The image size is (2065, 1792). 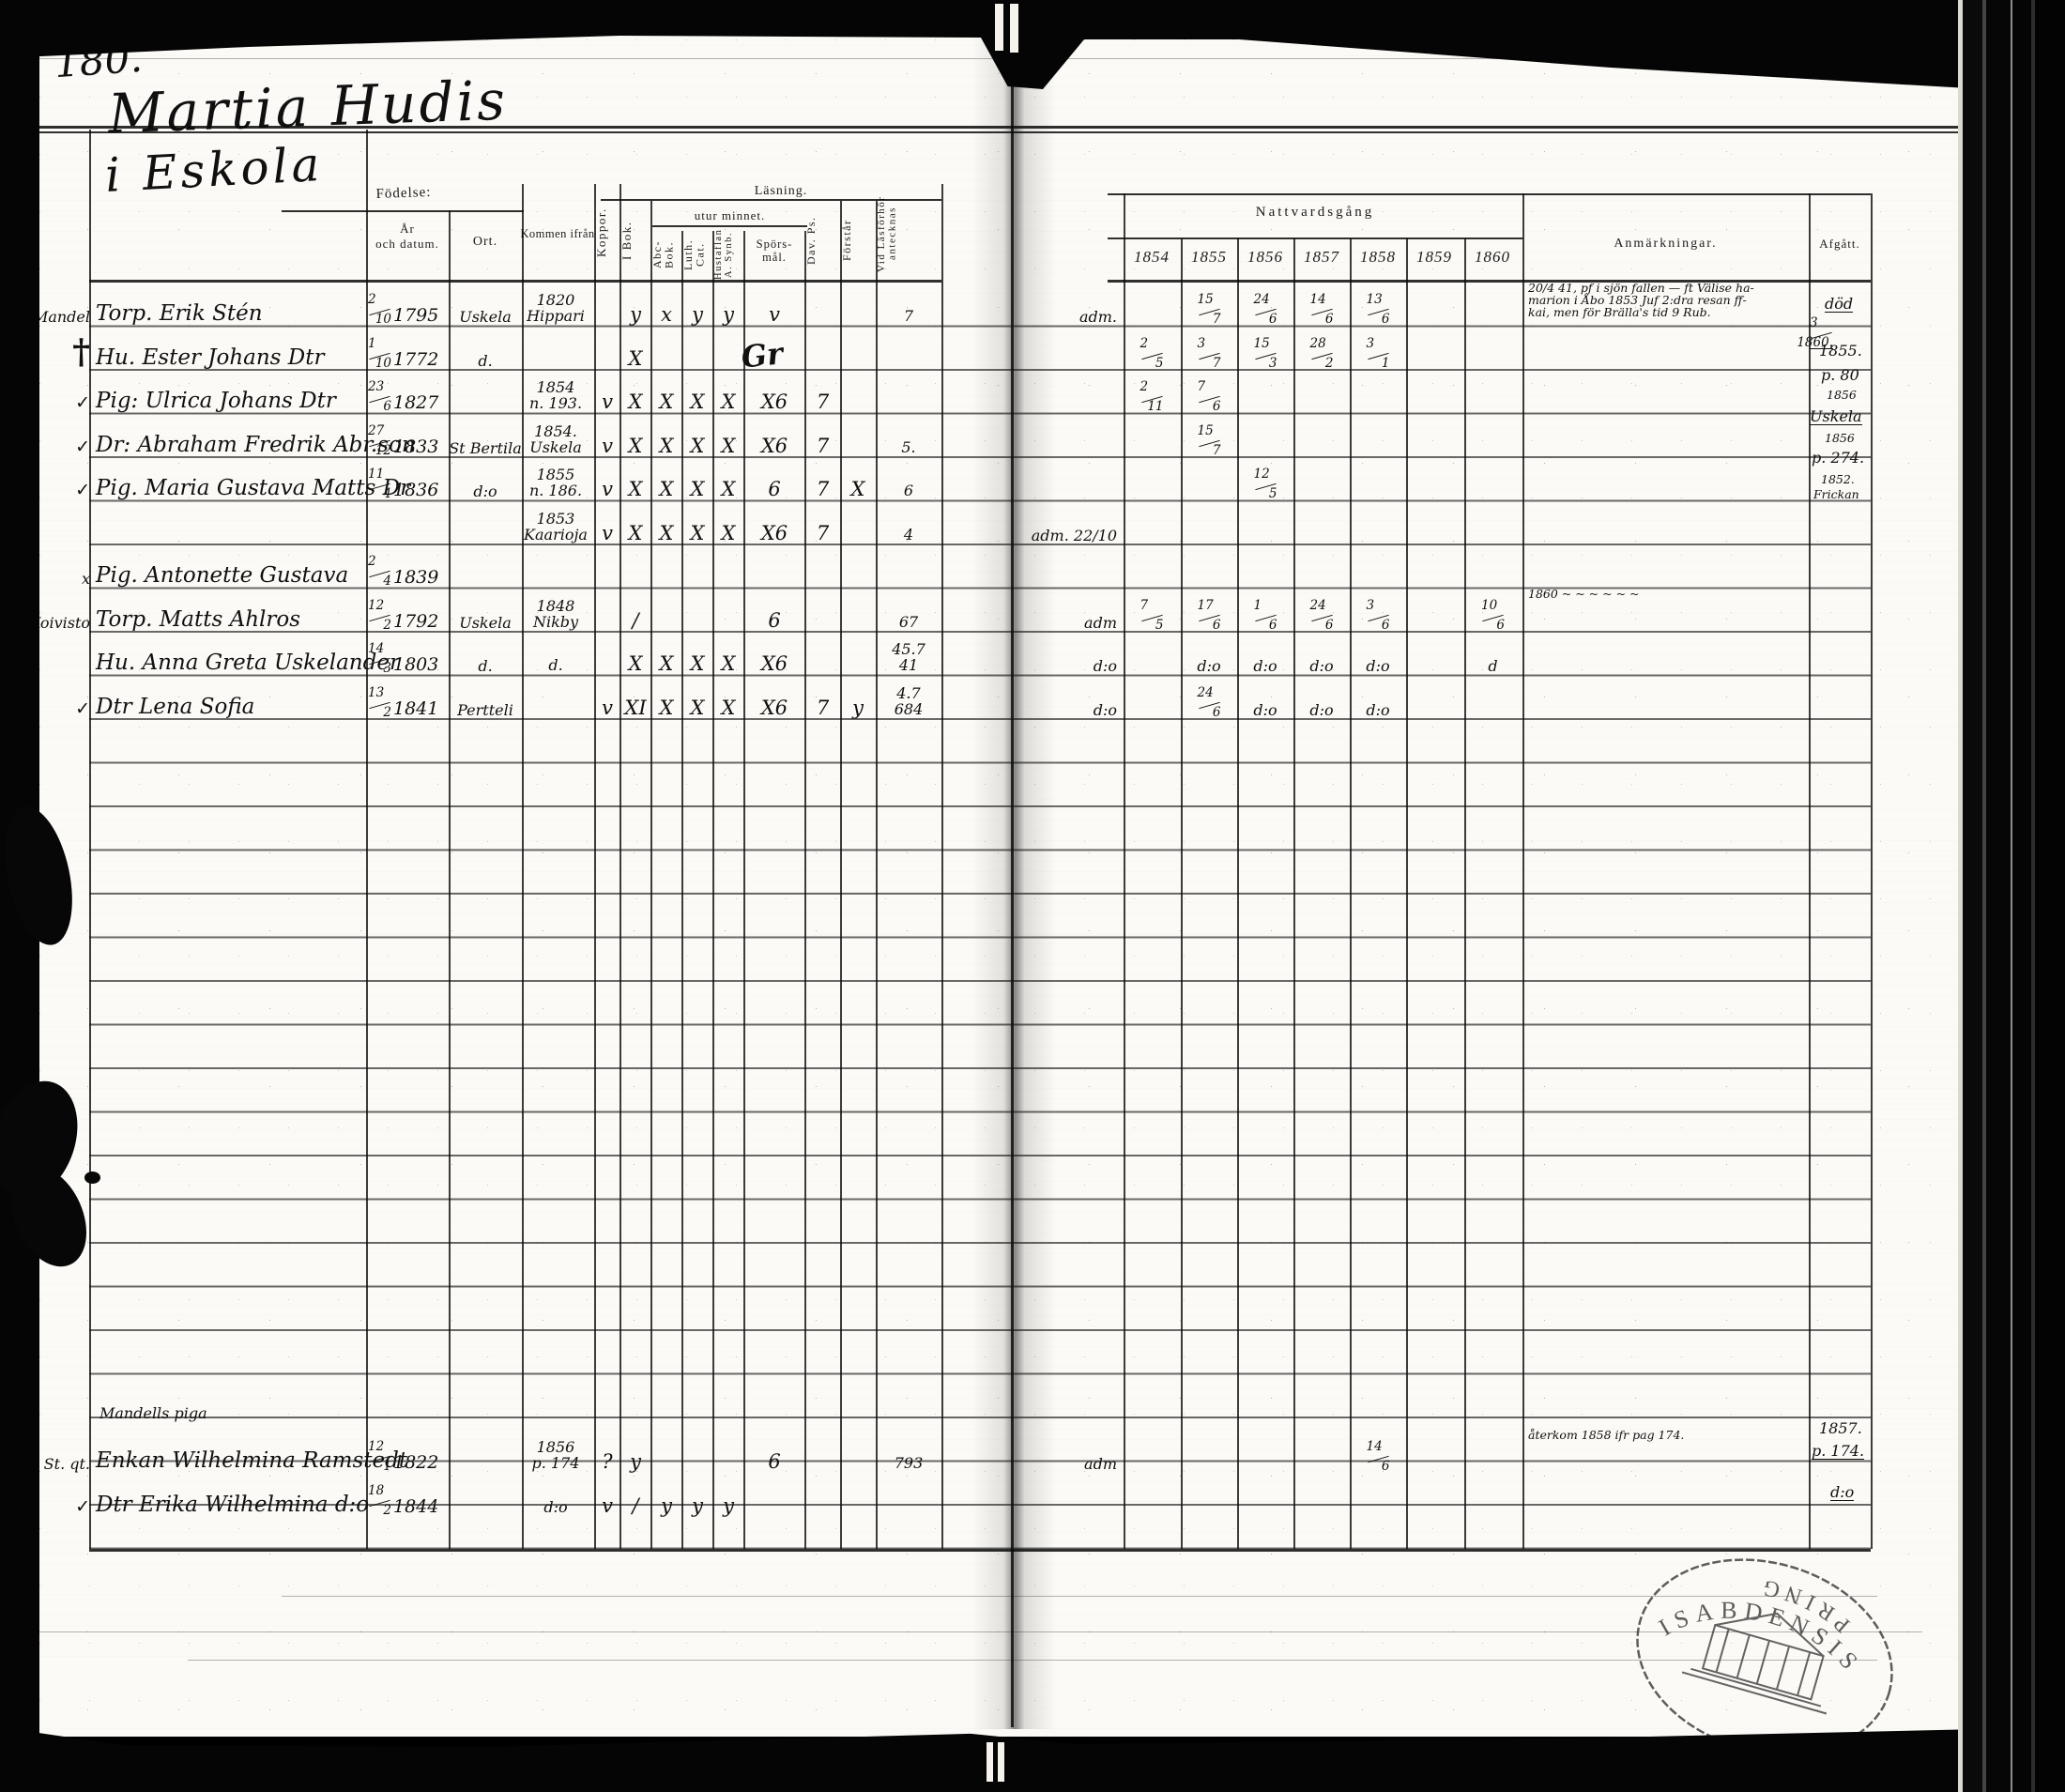 I want to click on row-3-spors: X6, so click(x=774, y=446).